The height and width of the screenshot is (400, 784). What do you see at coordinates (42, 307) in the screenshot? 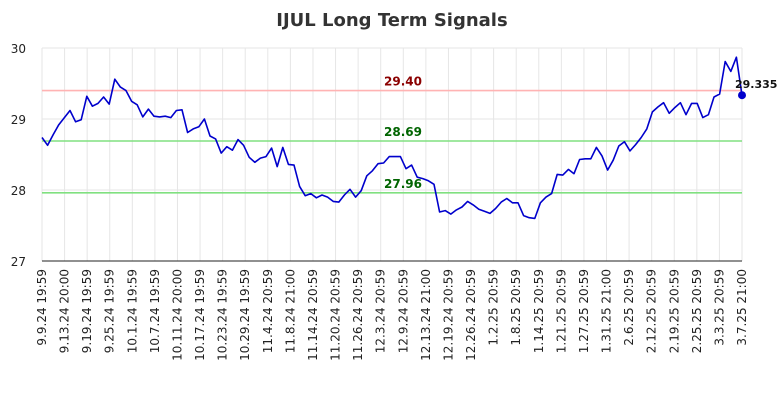
I see `x-tick-label: 9.9.24 19:59` at bounding box center [42, 307].